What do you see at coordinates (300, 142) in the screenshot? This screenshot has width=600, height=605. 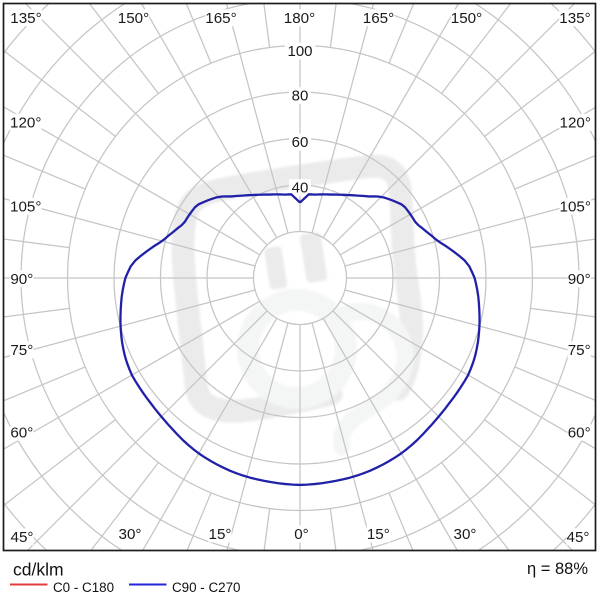 I see `svg-text: 60` at bounding box center [300, 142].